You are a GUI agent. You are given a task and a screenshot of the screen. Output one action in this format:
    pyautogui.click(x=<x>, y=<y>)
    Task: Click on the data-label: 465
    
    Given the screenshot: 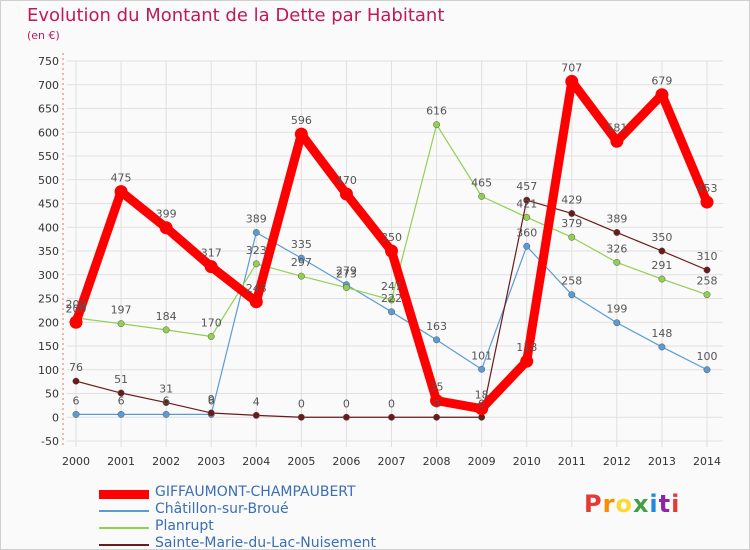 What is the action you would take?
    pyautogui.click(x=481, y=182)
    